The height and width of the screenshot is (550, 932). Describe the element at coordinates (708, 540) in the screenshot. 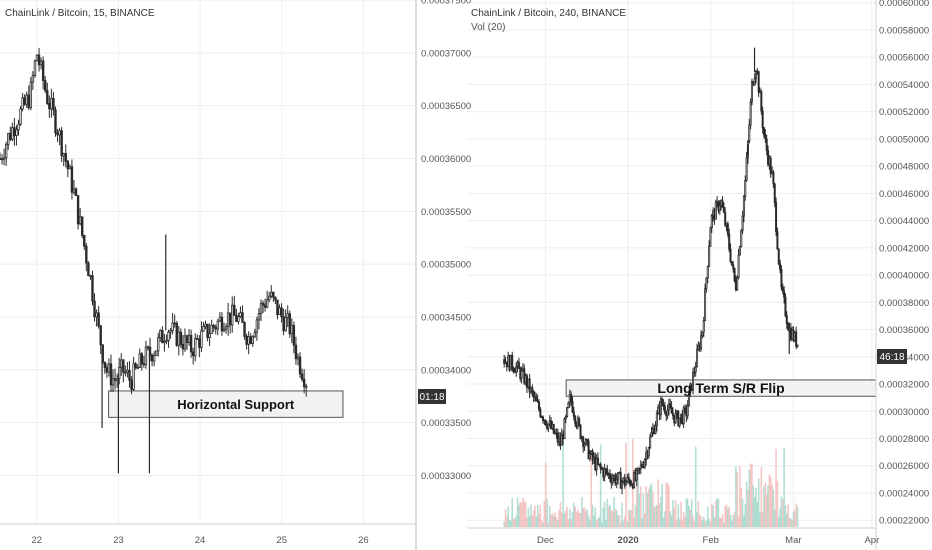

I see `right-time-axis: Dec 2020 Feb Mar Apr` at that location.